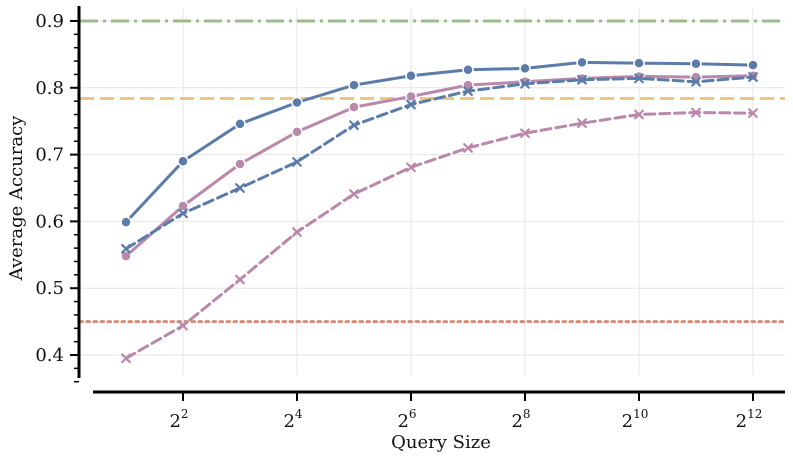 This screenshot has width=793, height=462. Describe the element at coordinates (49, 155) in the screenshot. I see `y-tick-label: 0.7` at that location.